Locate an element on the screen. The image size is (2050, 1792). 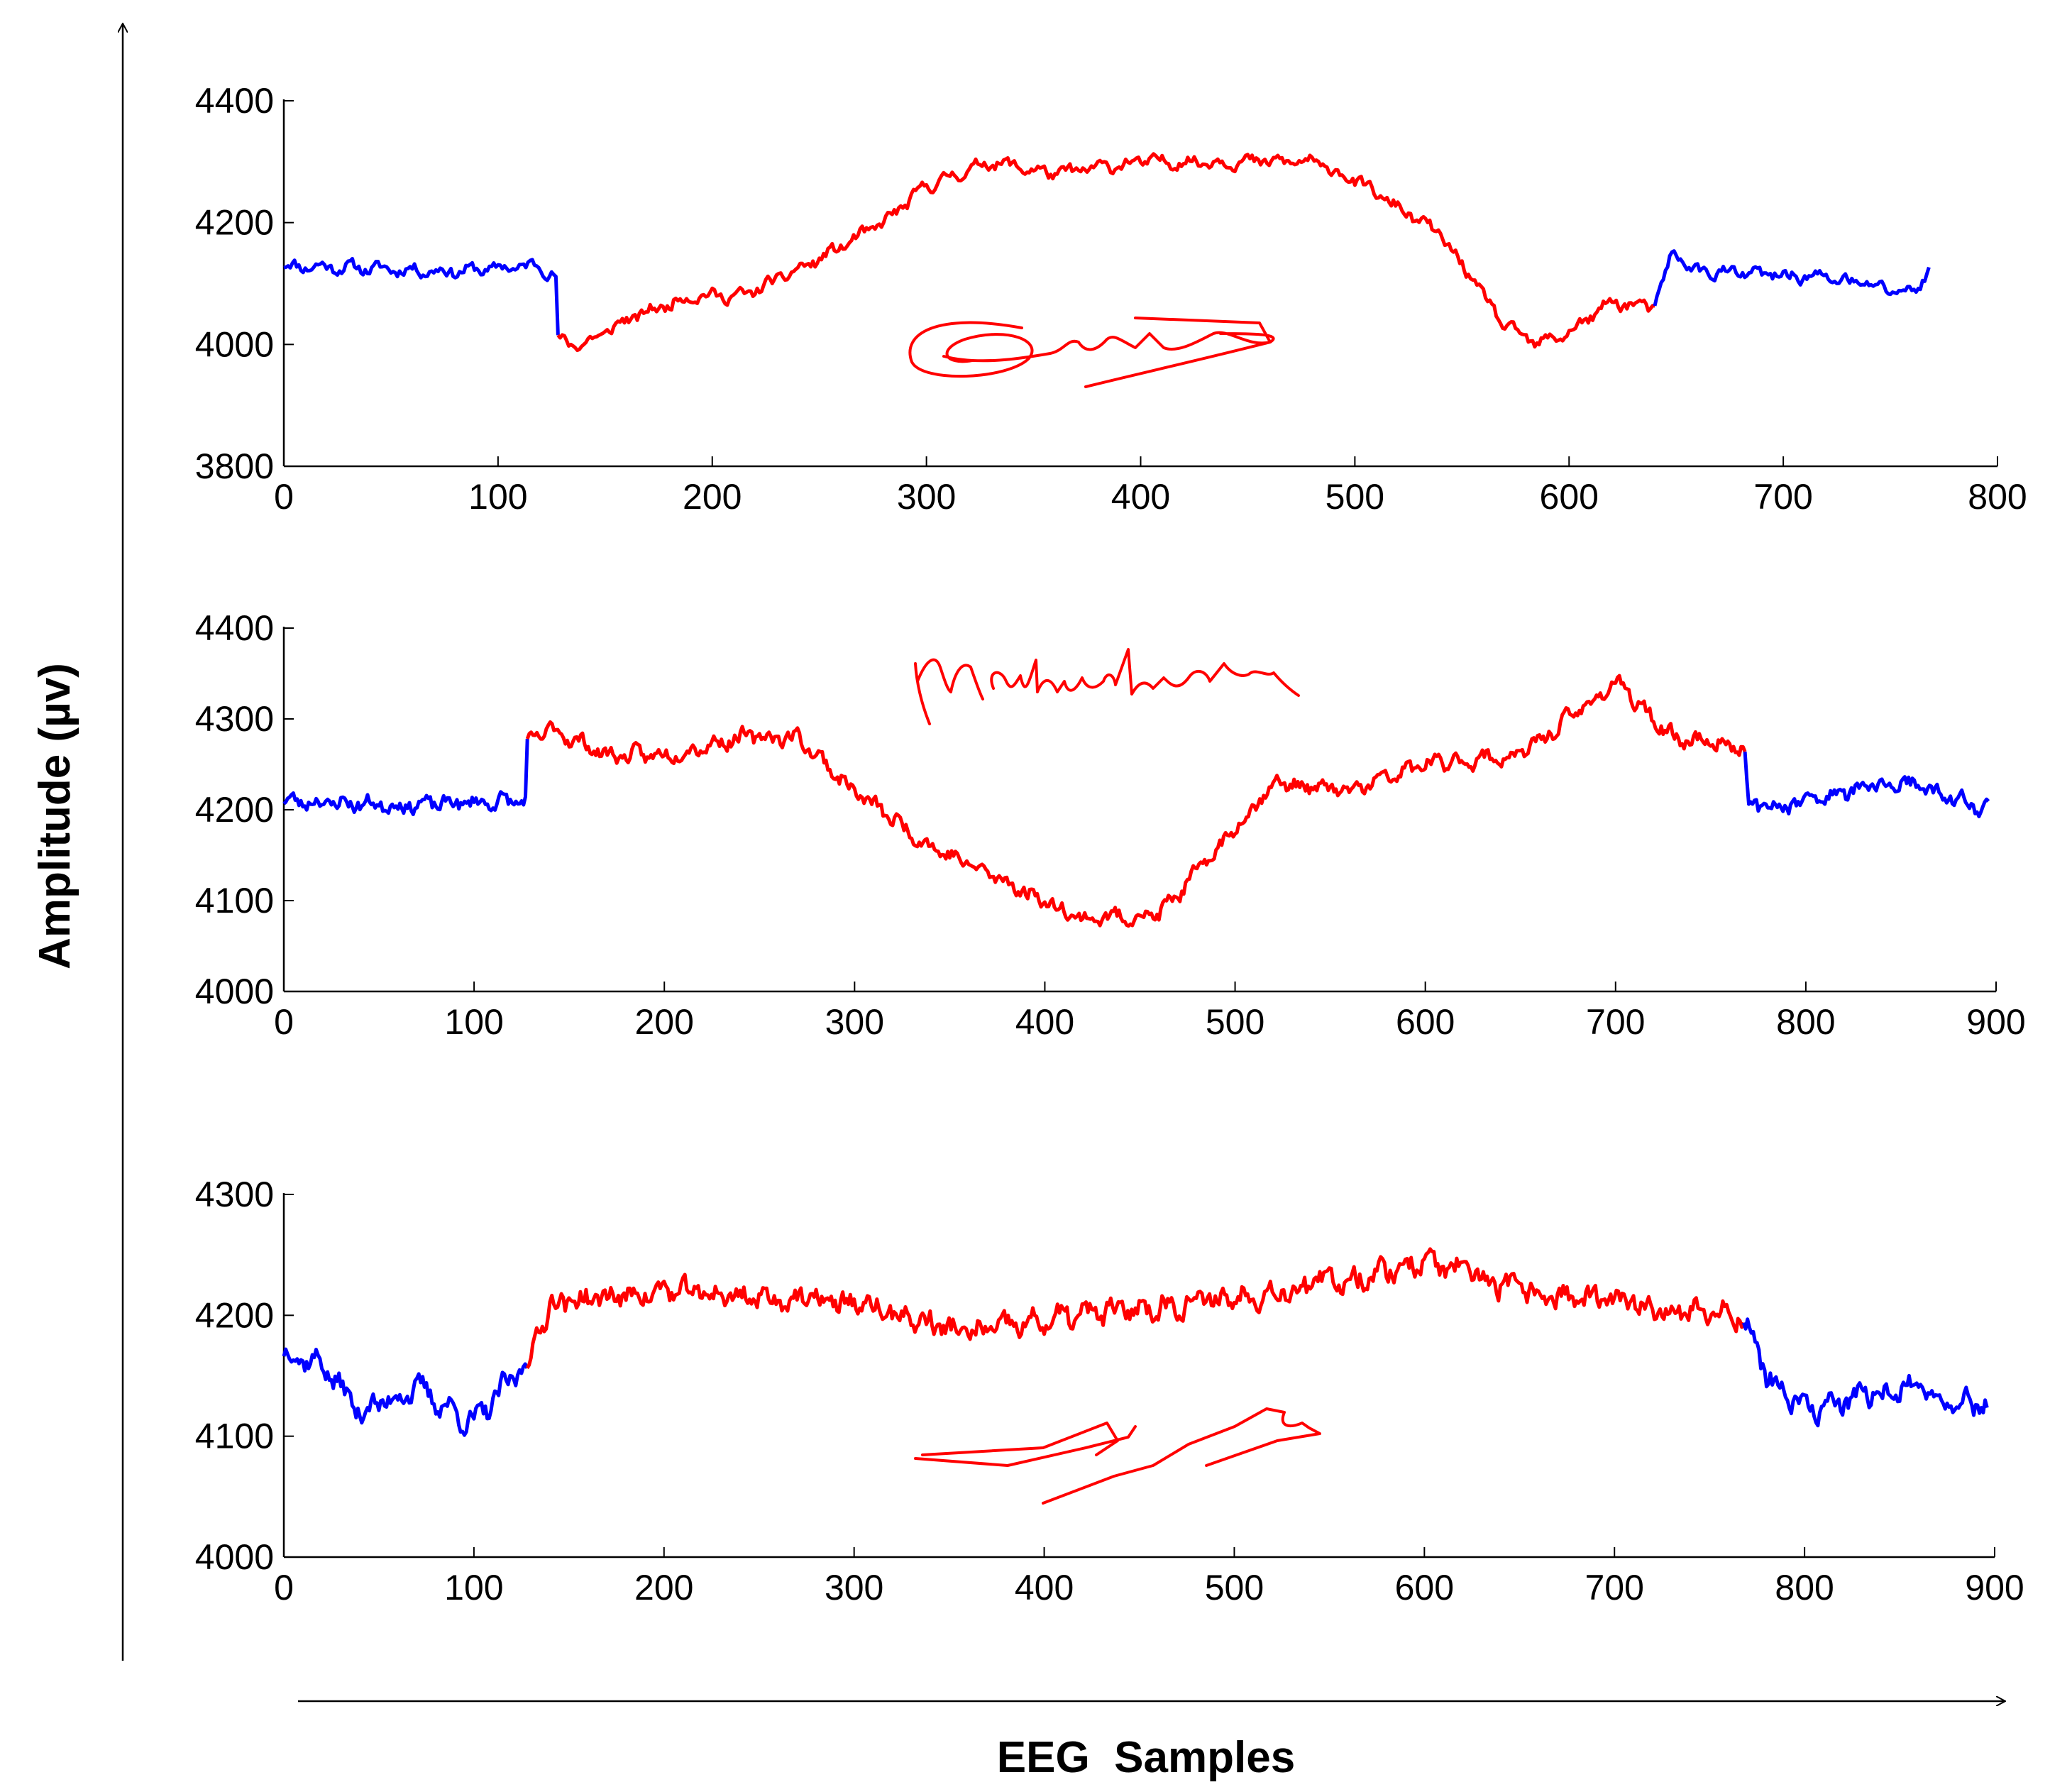
panel-gautam-series is located at coordinates (1107, 252).